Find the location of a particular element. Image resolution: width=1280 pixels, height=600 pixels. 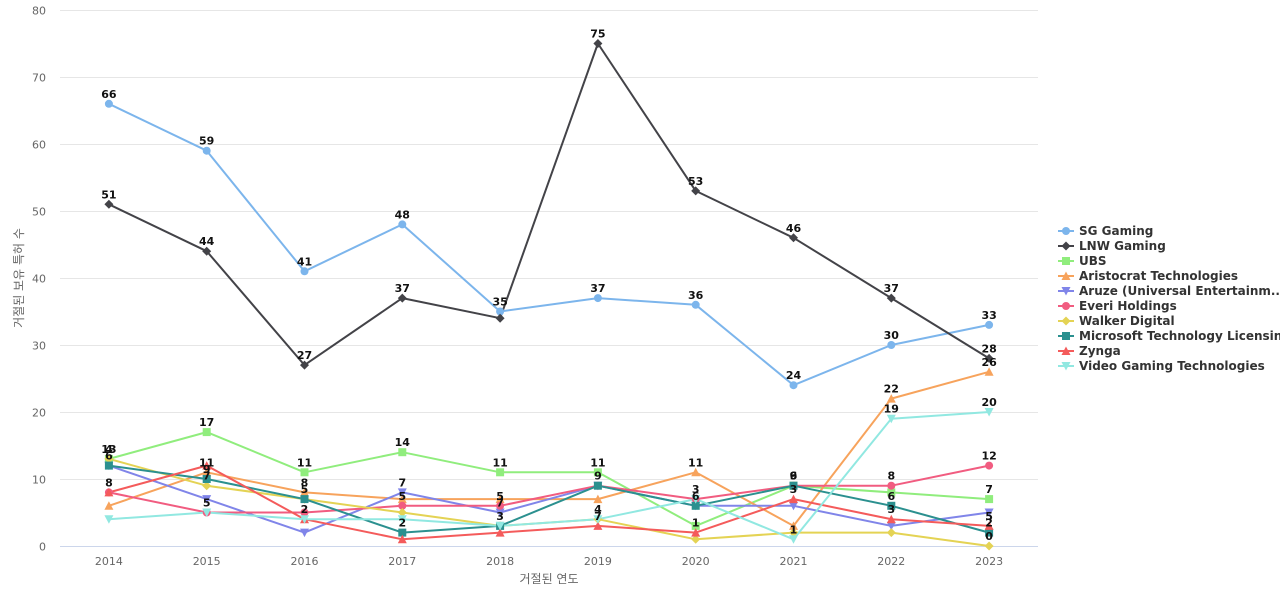

x-axis-title: 거절된 연도 is located at coordinates (548, 579).